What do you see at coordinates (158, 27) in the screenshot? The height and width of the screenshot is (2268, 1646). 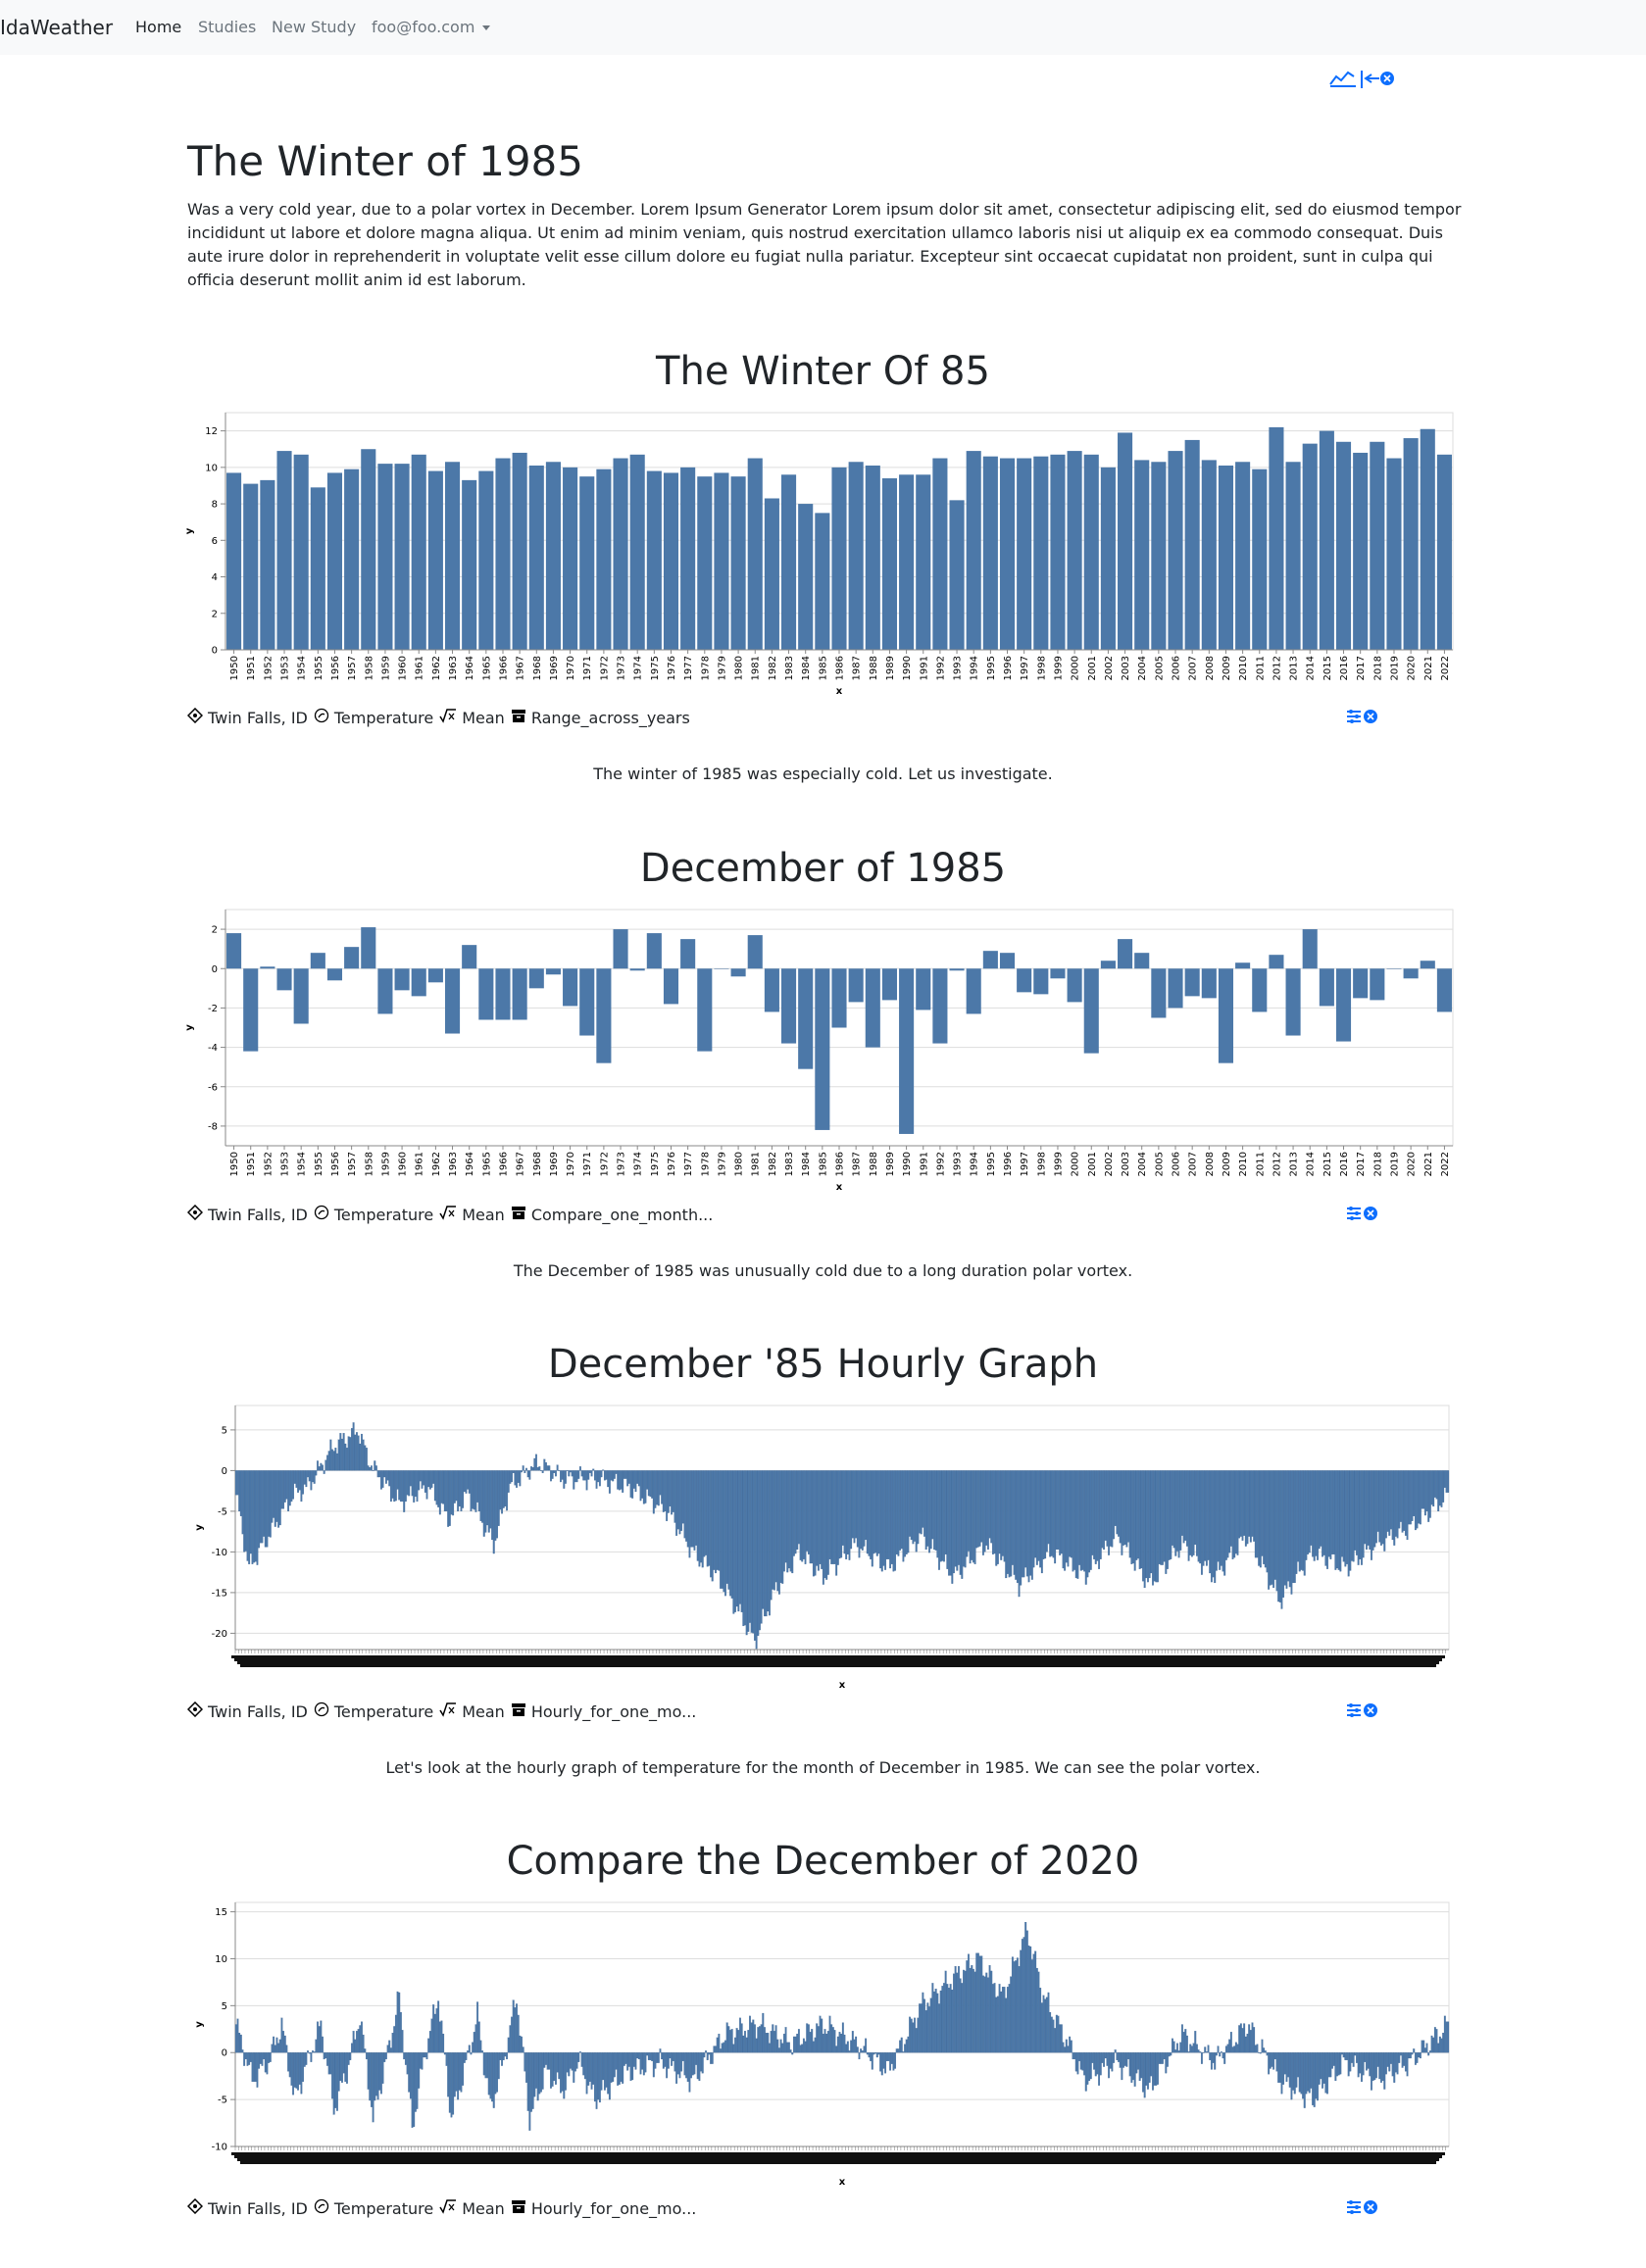 I see `nav-home: Home` at bounding box center [158, 27].